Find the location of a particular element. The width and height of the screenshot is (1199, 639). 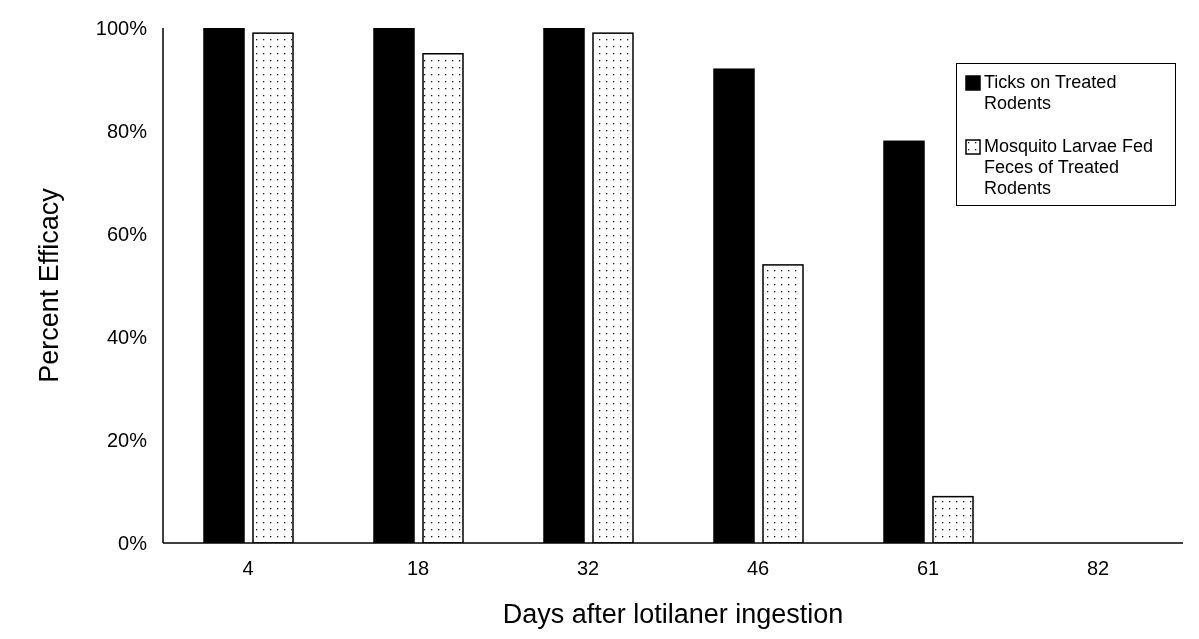

y-tick-label: 80% is located at coordinates (127, 131).